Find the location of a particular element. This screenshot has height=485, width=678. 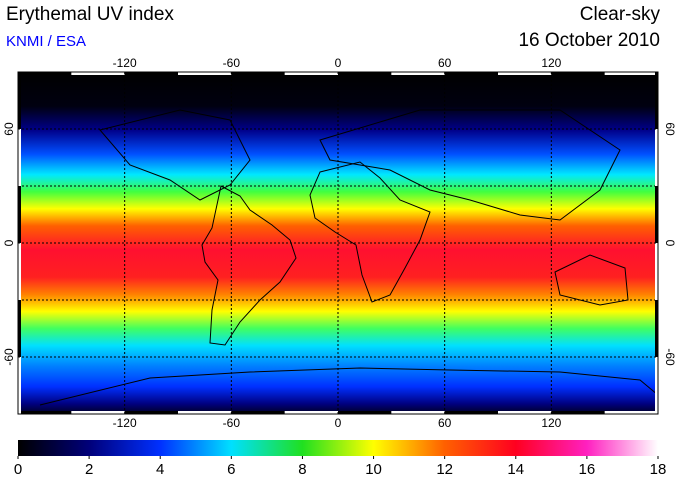

eurasia is located at coordinates (470, 165).